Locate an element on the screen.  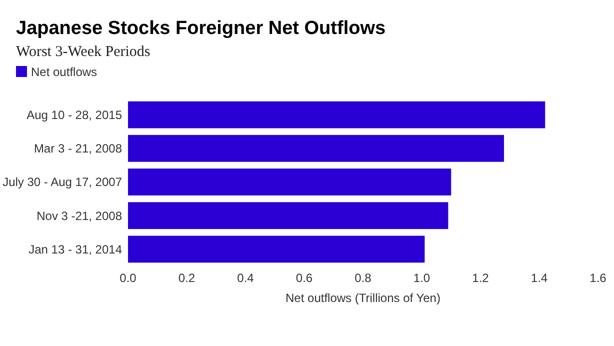
x-tick-label: 1.6 is located at coordinates (598, 278).